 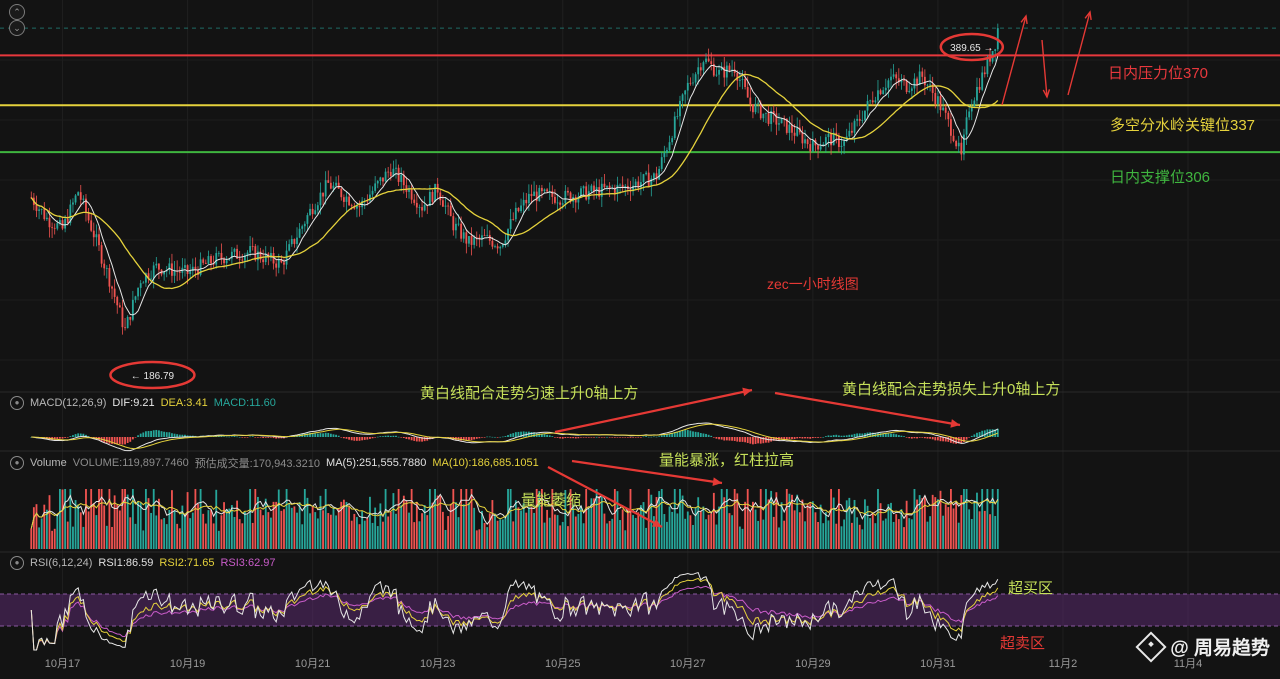 I want to click on chevron-down-icon: ⌄, so click(x=17, y=28).